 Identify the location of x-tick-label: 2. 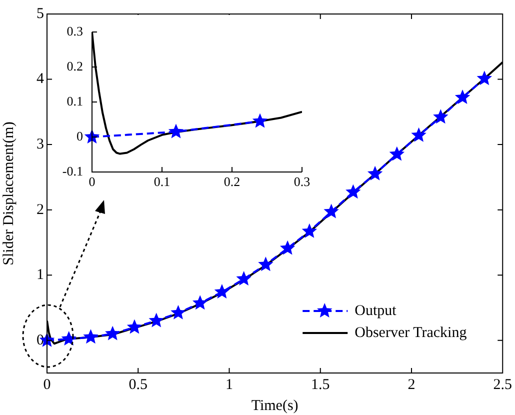
(412, 384).